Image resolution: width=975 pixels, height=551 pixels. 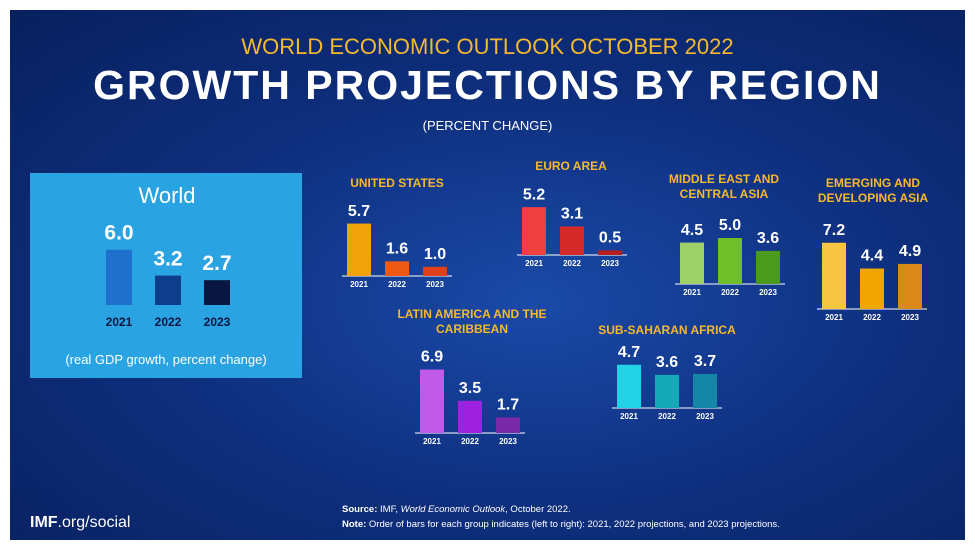 I want to click on chart-subtitle: (real GDP growth, percent change), so click(x=166, y=359).